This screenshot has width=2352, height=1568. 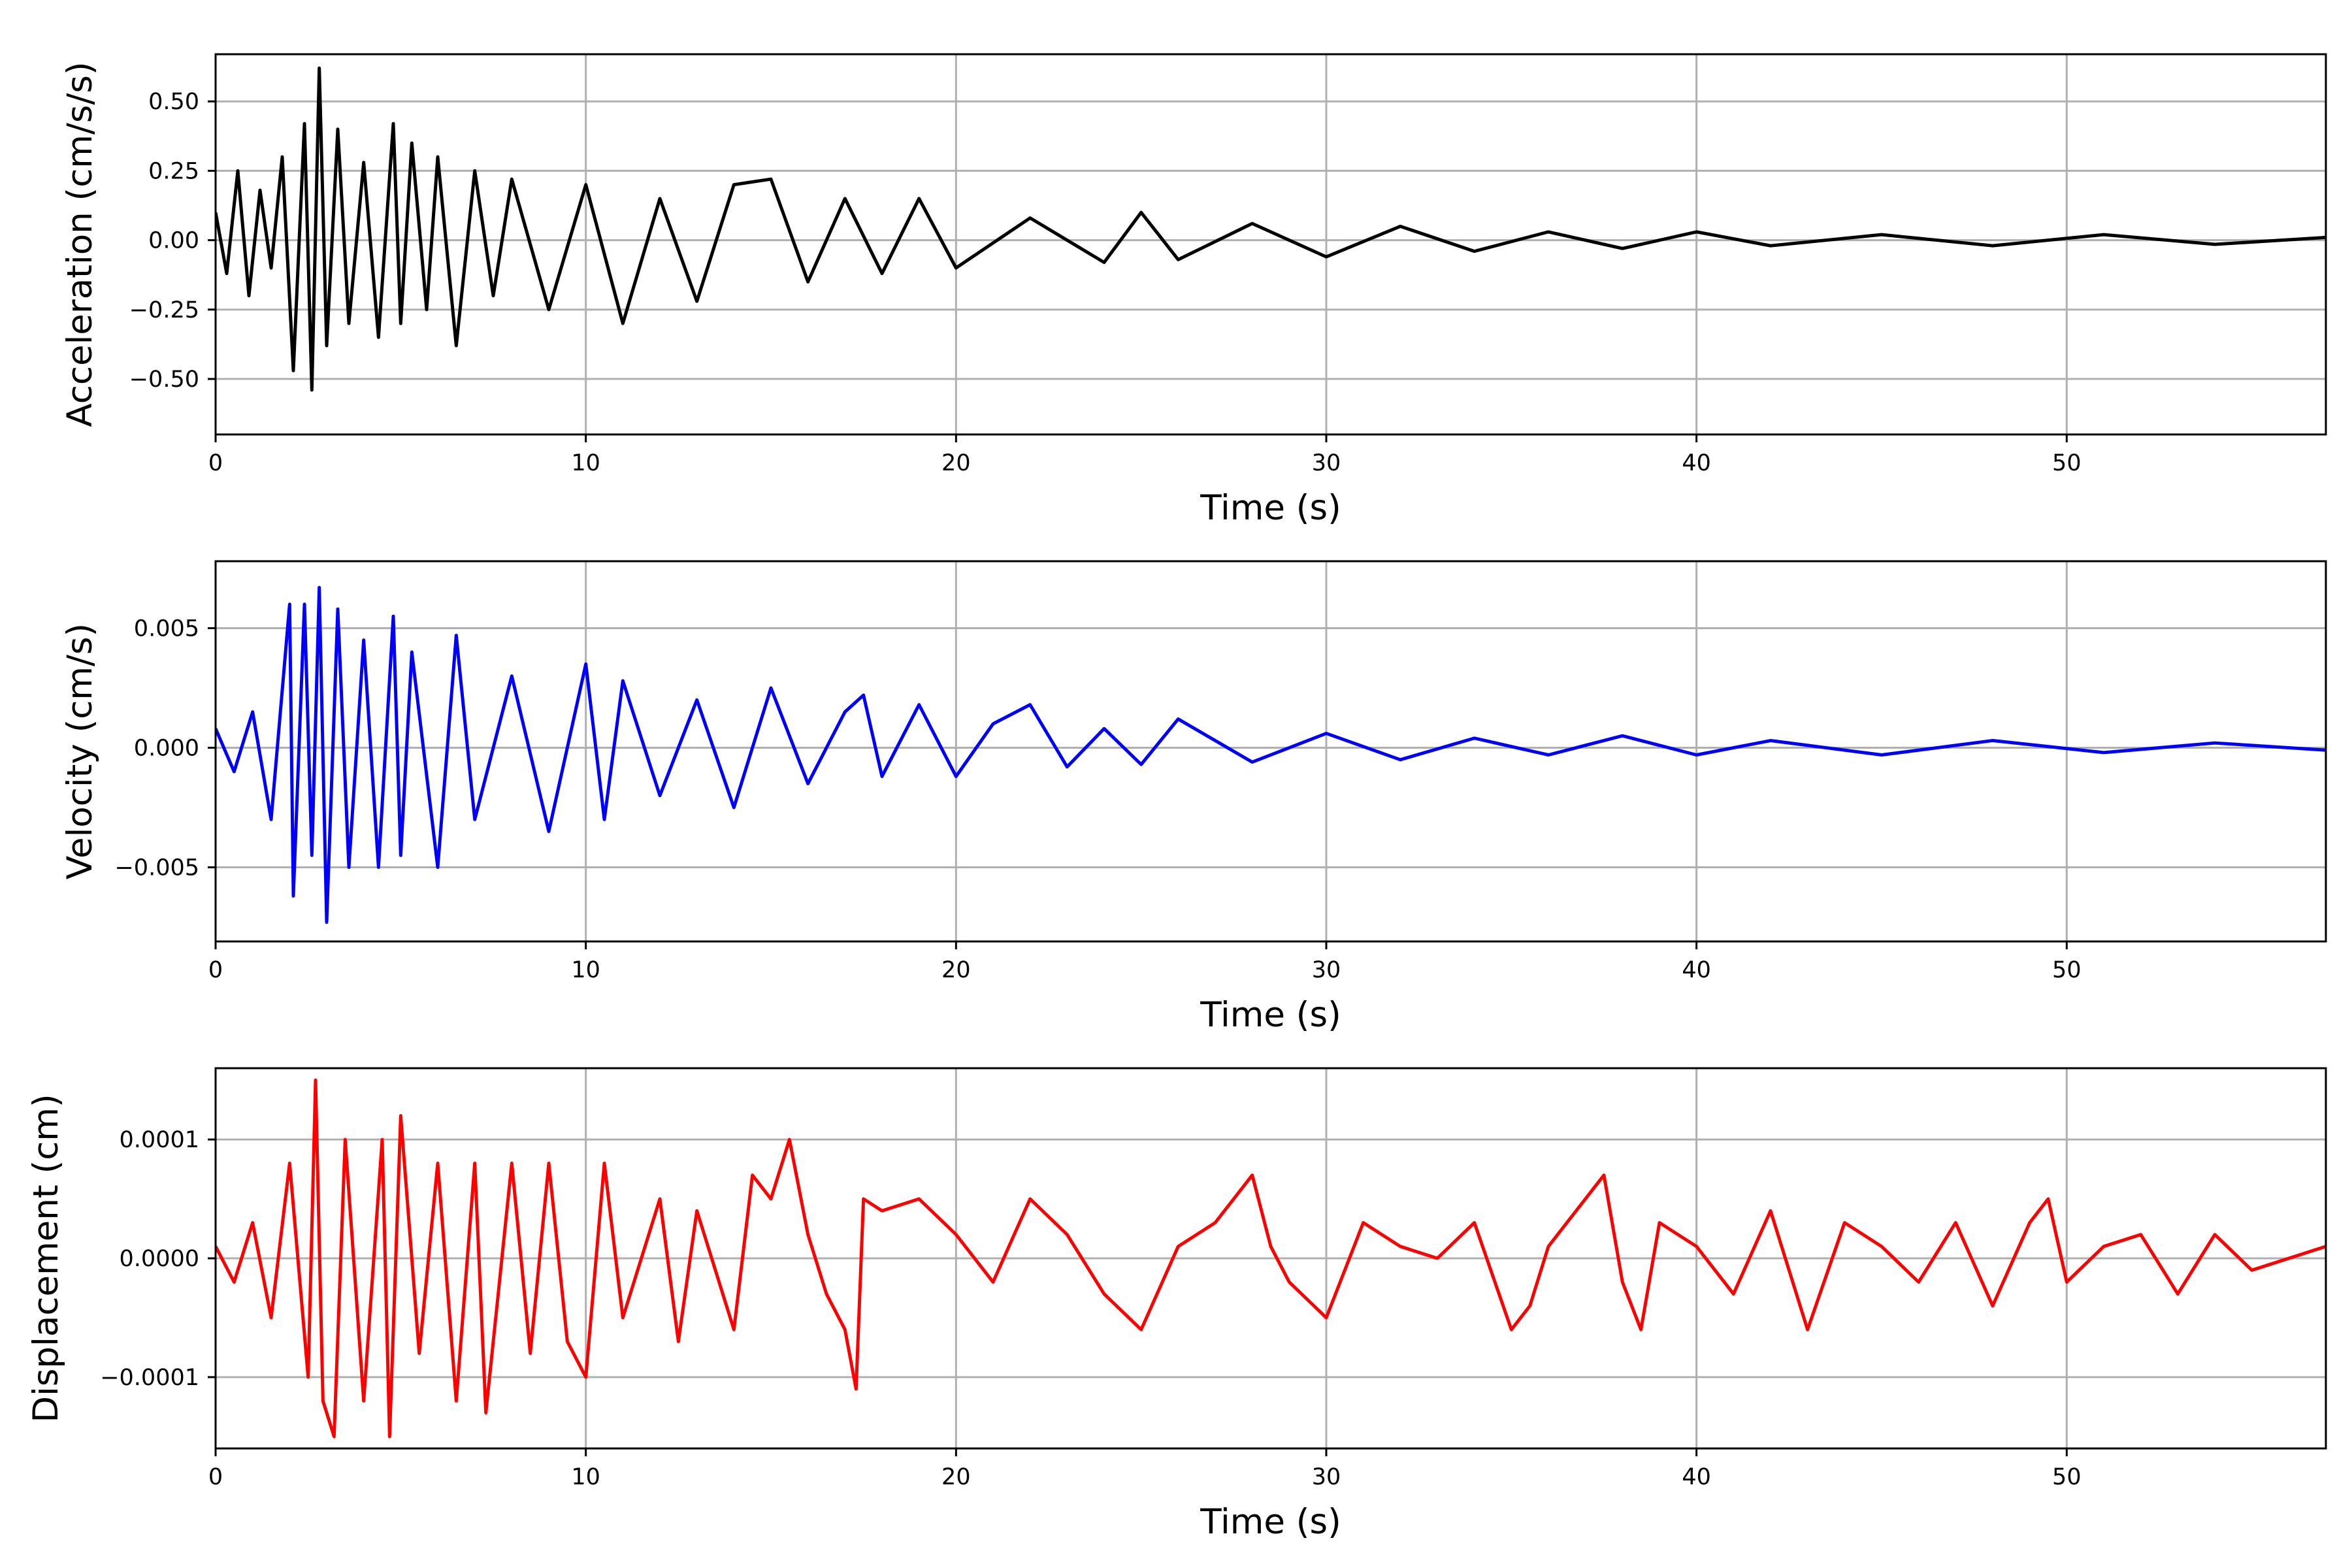 What do you see at coordinates (956, 970) in the screenshot?
I see `velocity-x-tick-label: 20` at bounding box center [956, 970].